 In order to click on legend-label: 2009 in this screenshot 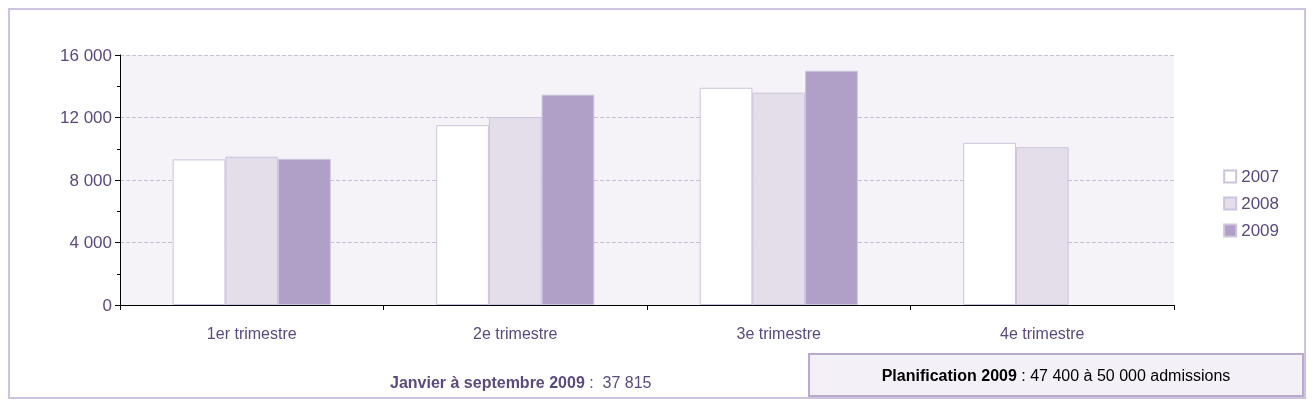, I will do `click(1260, 230)`.